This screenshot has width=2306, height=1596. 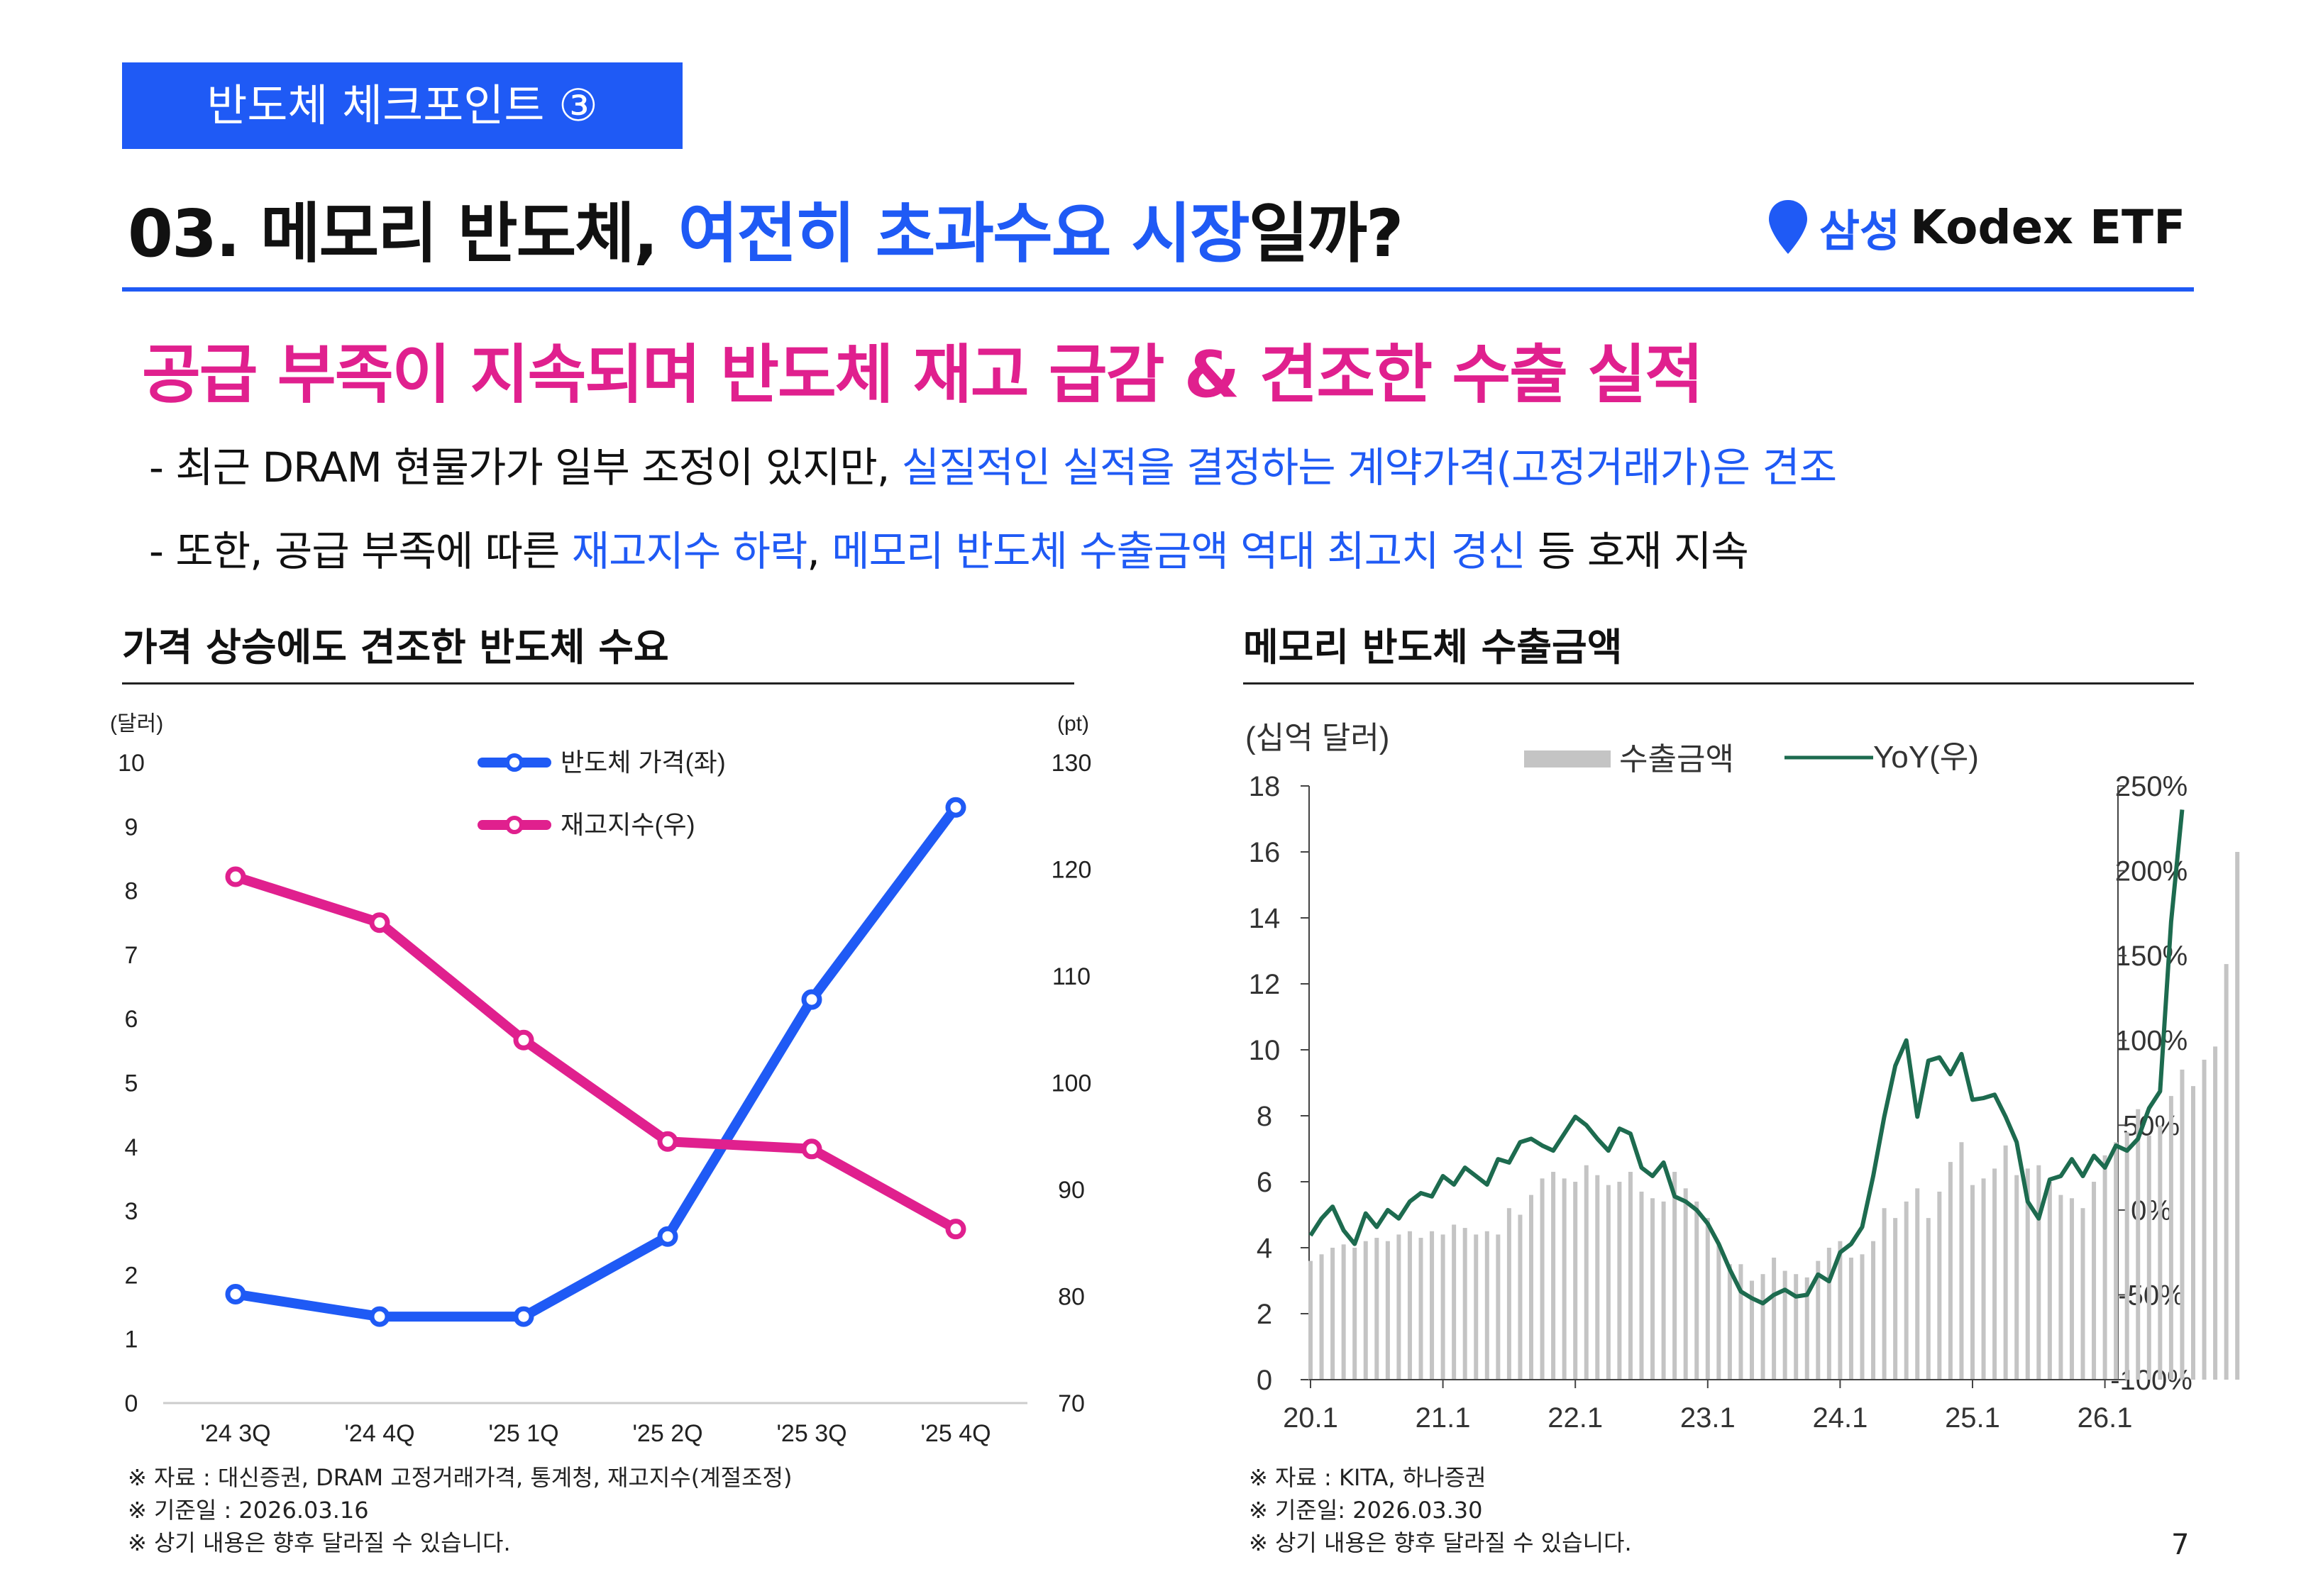 What do you see at coordinates (1746, 1058) in the screenshot?
I see `yoy-line` at bounding box center [1746, 1058].